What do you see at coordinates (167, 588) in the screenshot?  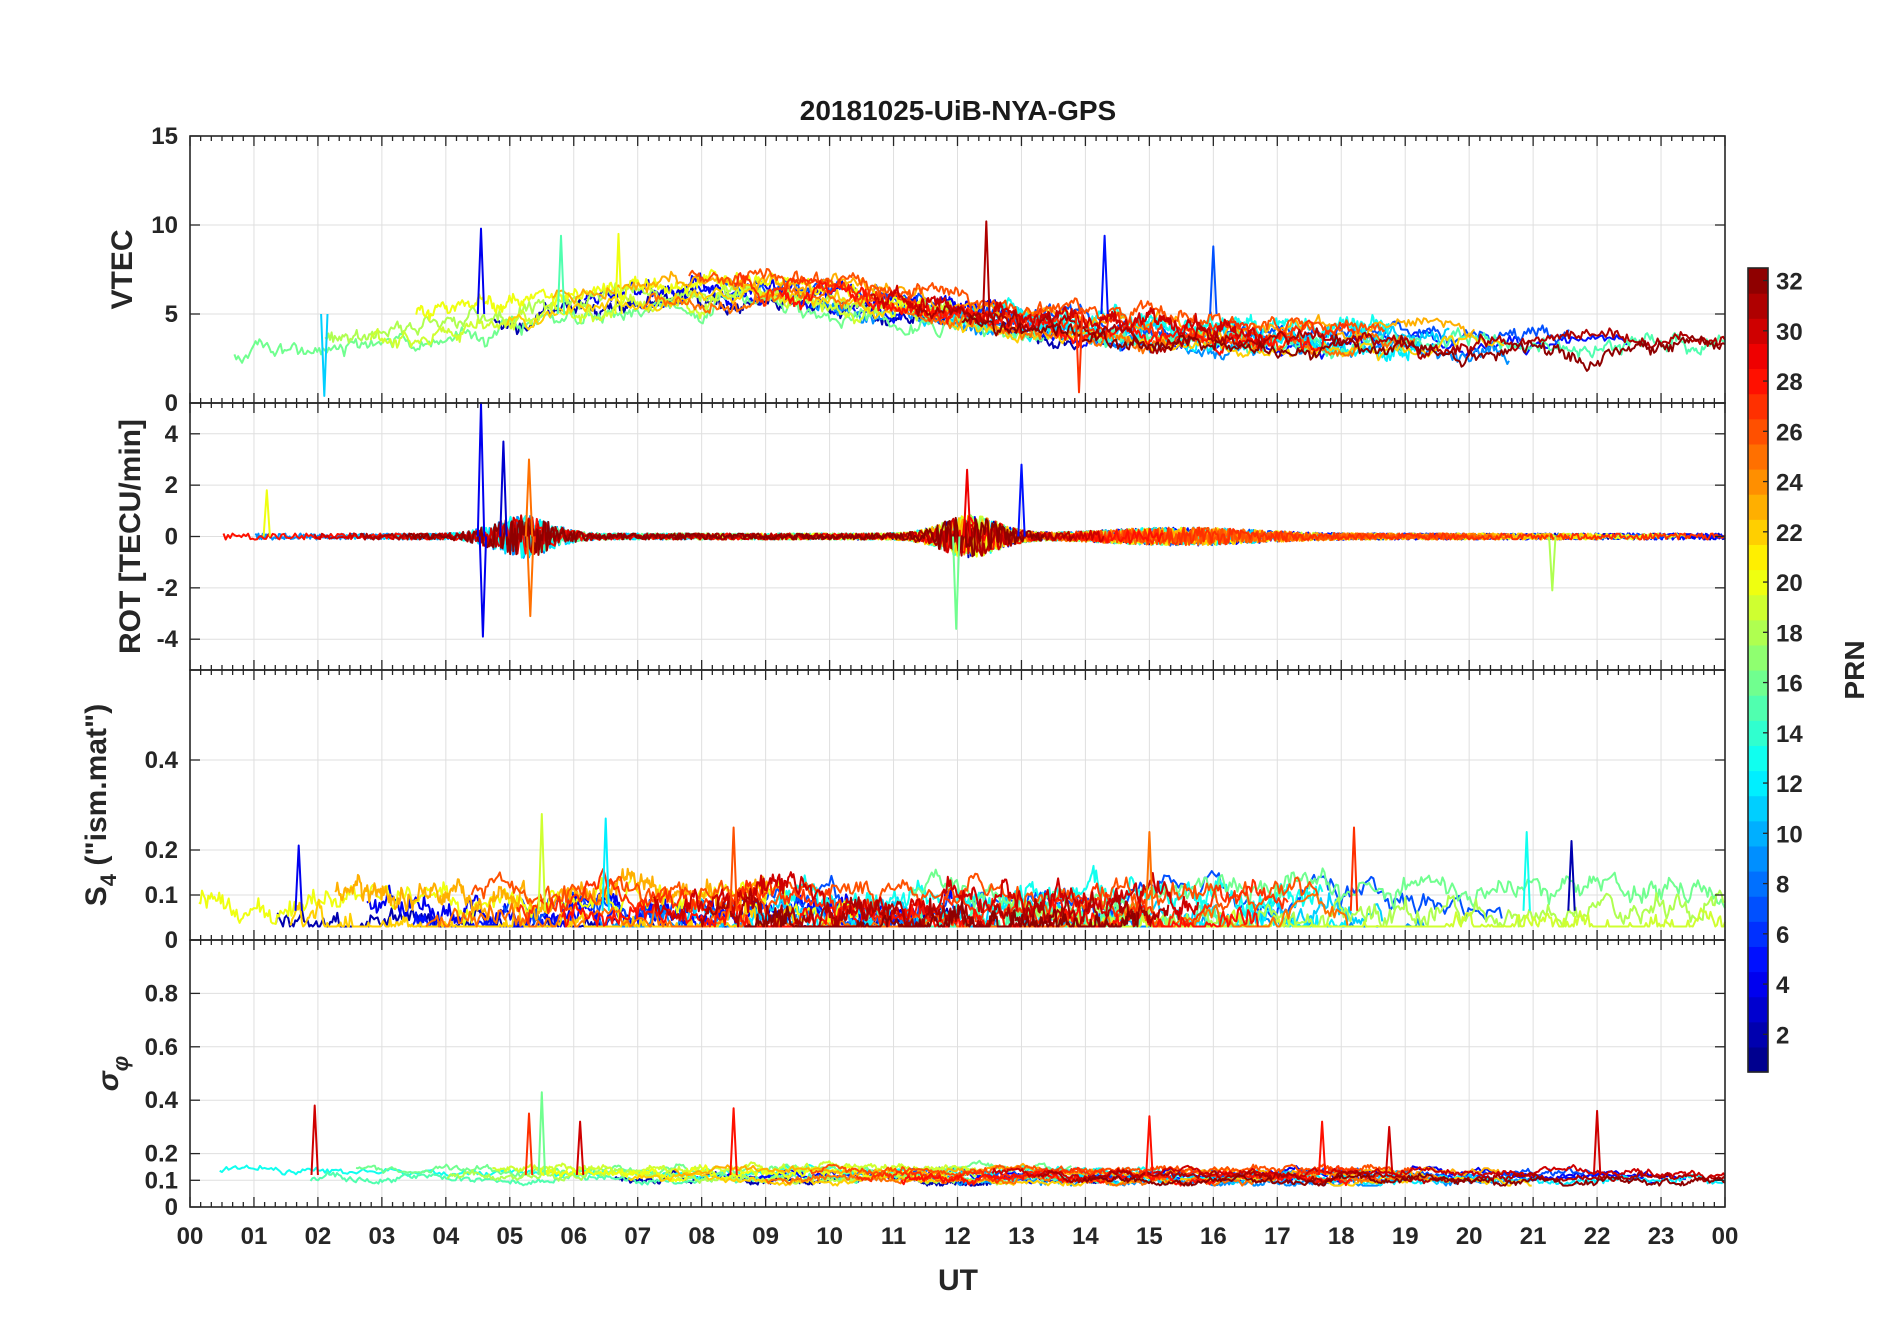 I see `rot-y-tick-label: -2` at bounding box center [167, 588].